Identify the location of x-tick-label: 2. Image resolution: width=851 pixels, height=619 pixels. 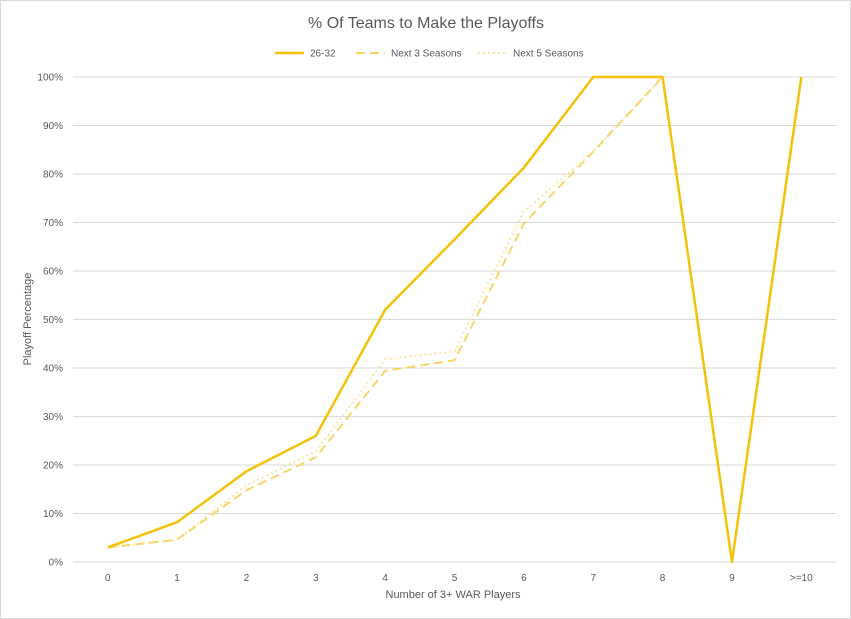
(247, 578).